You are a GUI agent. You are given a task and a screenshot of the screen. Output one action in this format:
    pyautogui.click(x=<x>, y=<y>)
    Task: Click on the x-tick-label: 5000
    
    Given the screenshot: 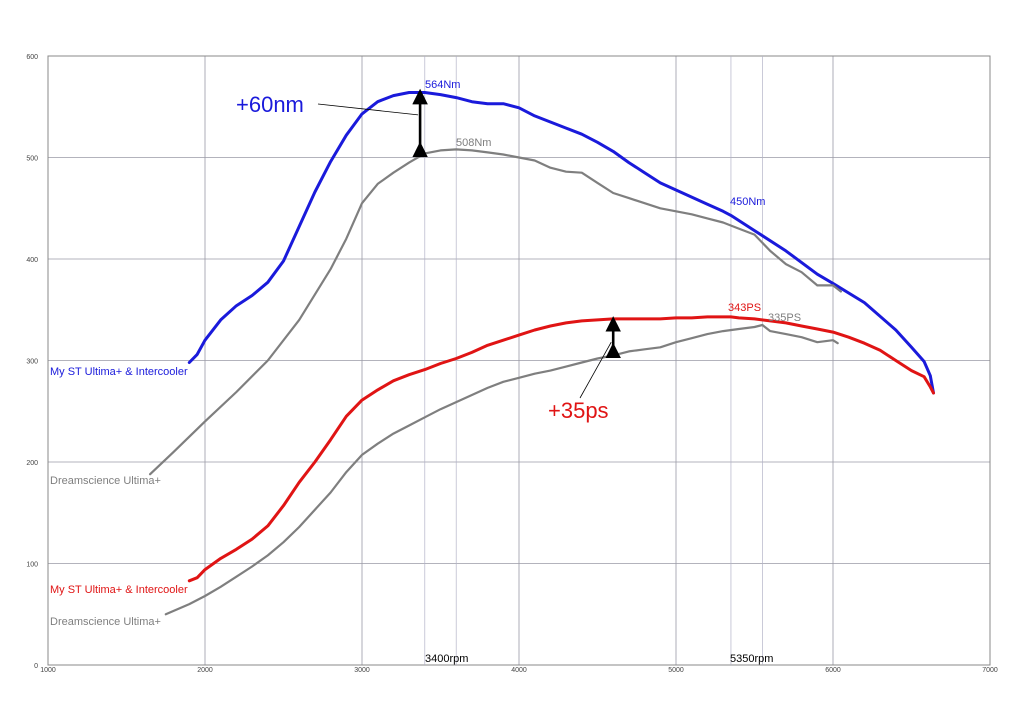 What is the action you would take?
    pyautogui.click(x=676, y=670)
    